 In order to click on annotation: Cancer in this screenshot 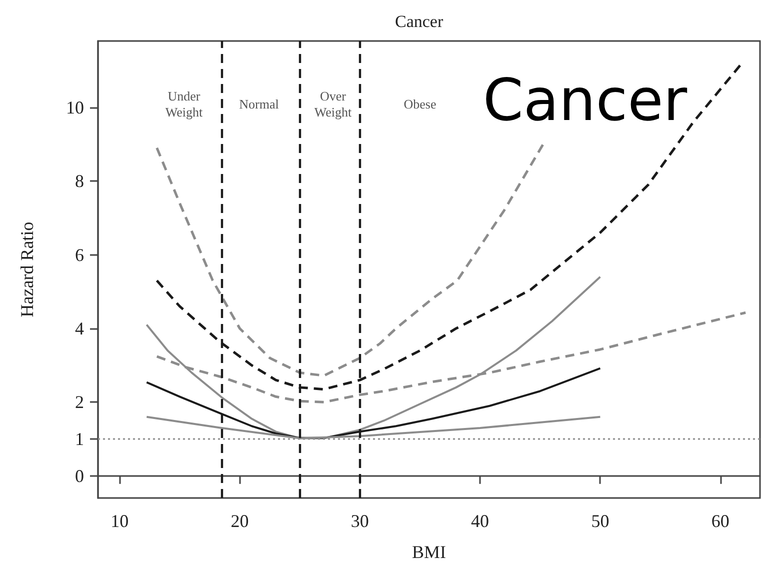, I will do `click(585, 100)`.